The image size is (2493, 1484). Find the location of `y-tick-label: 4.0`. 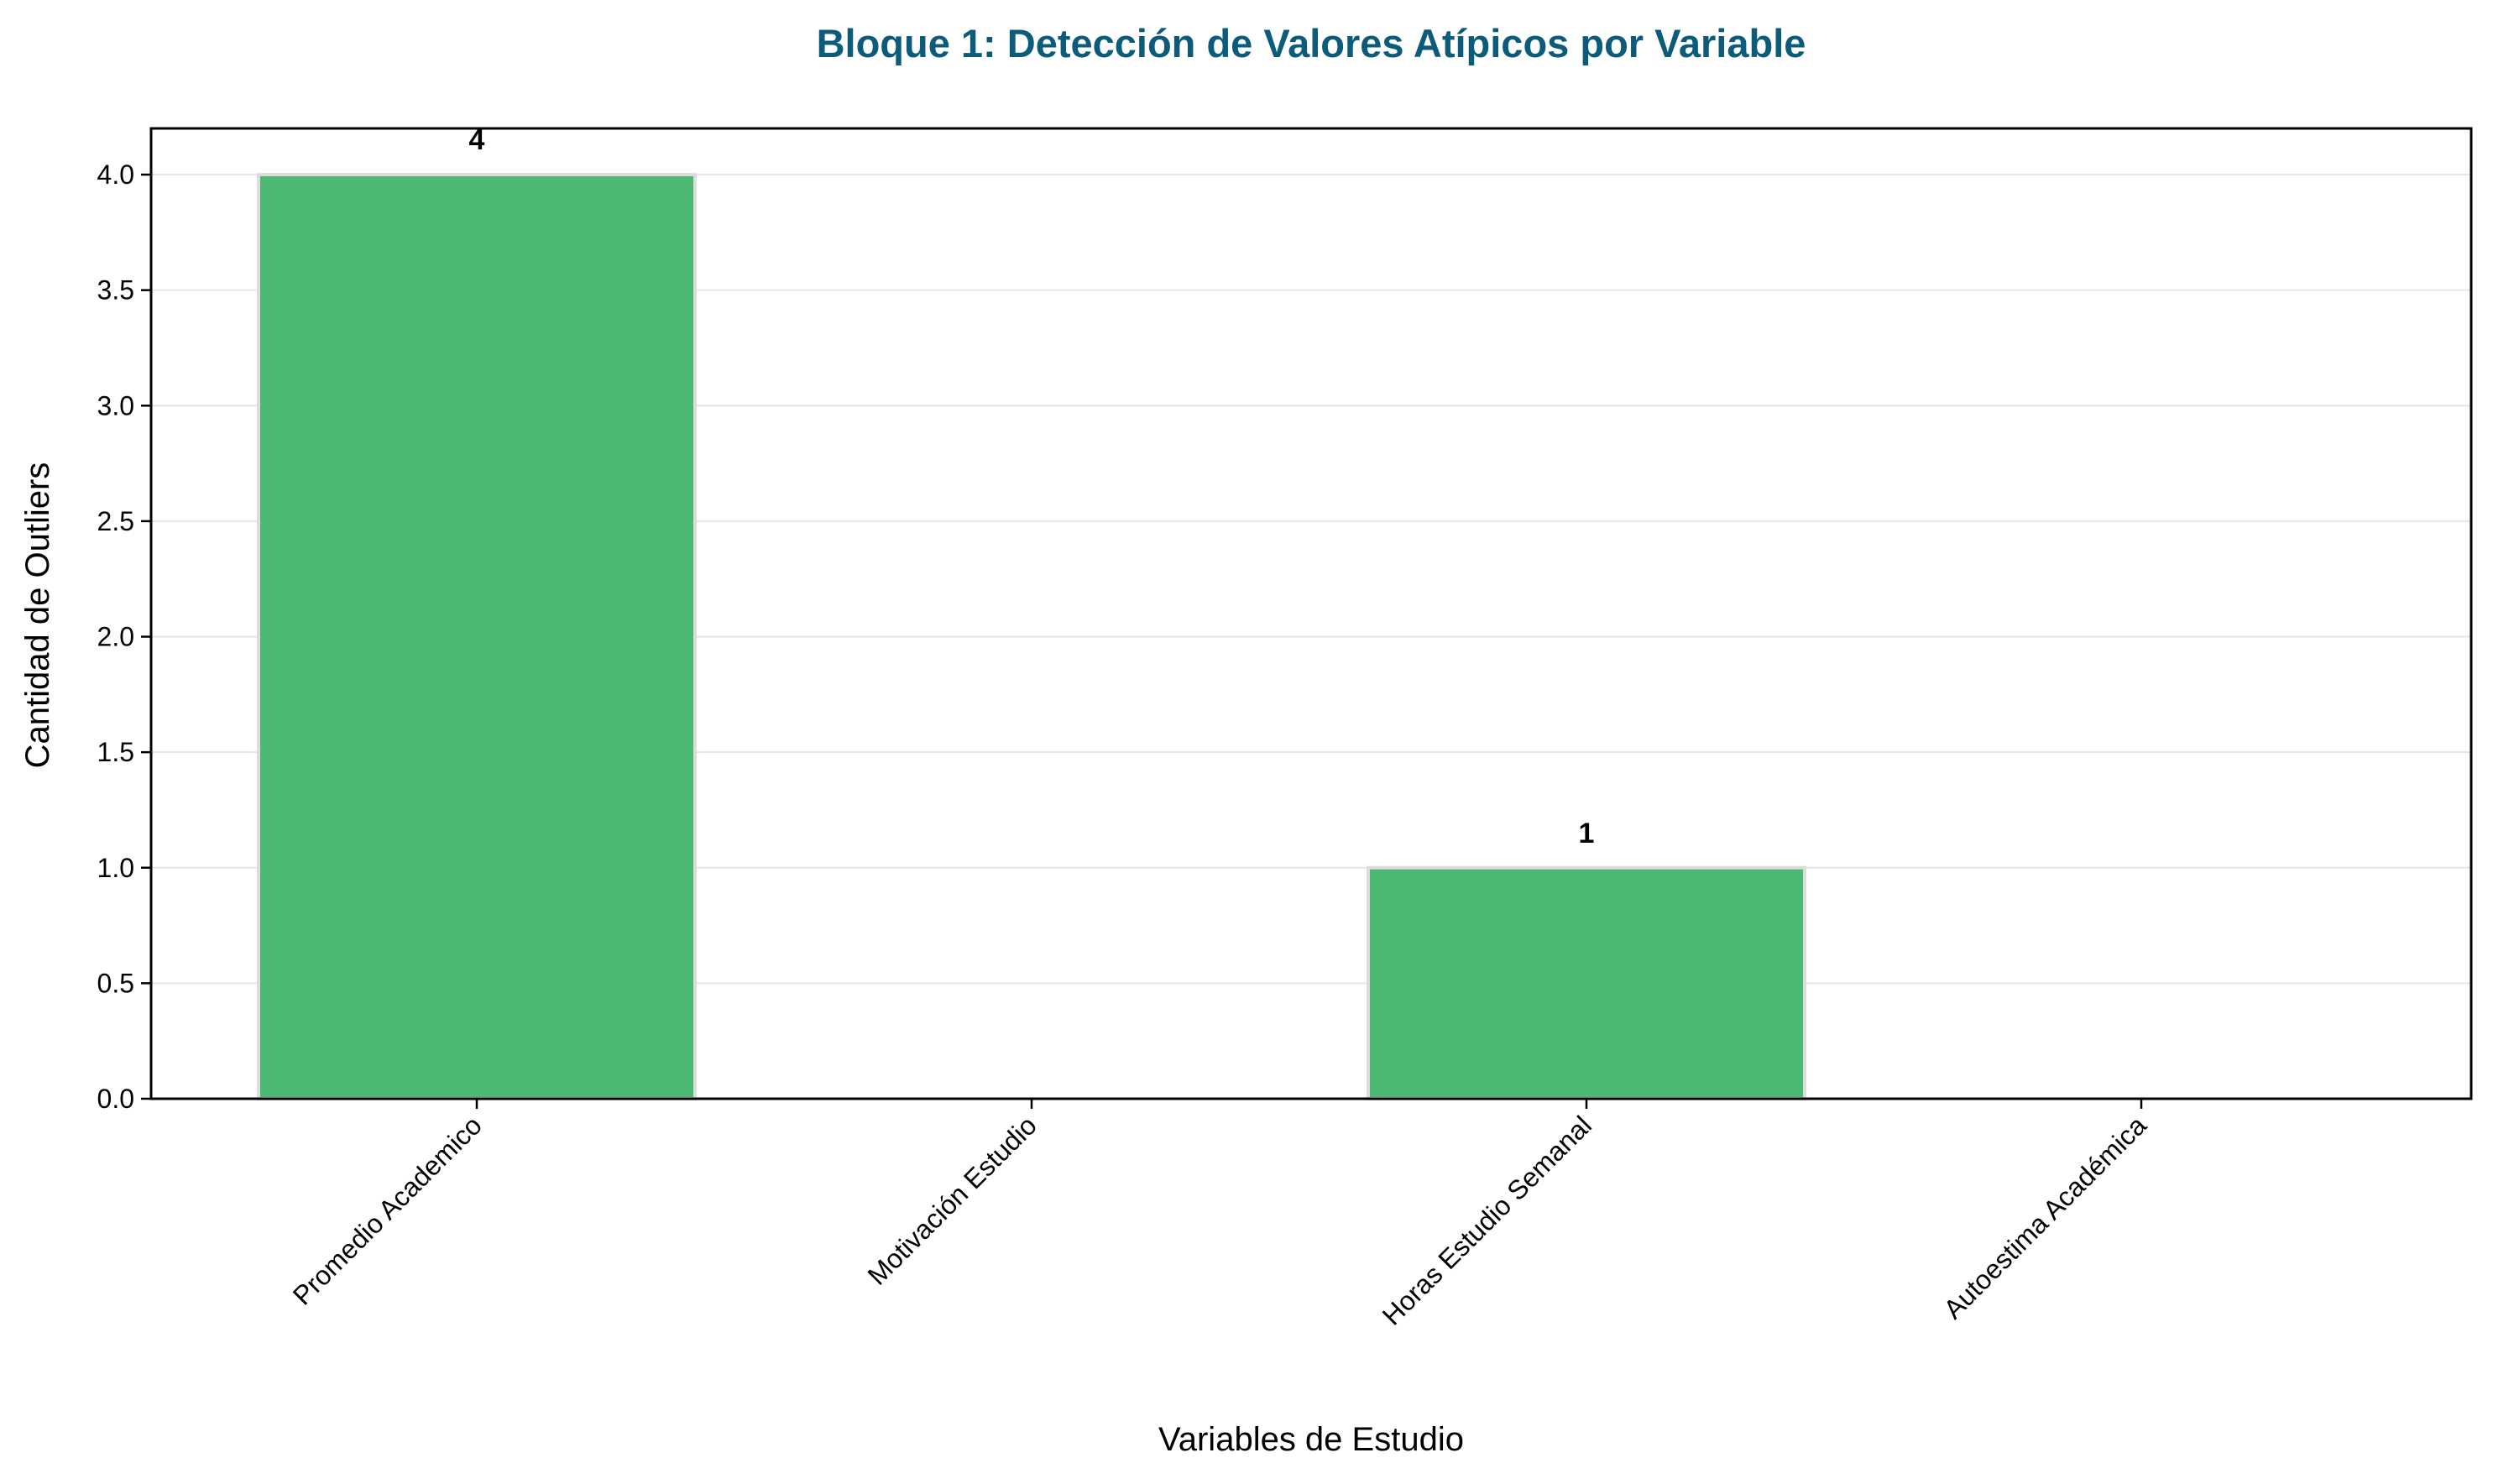

y-tick-label: 4.0 is located at coordinates (115, 174).